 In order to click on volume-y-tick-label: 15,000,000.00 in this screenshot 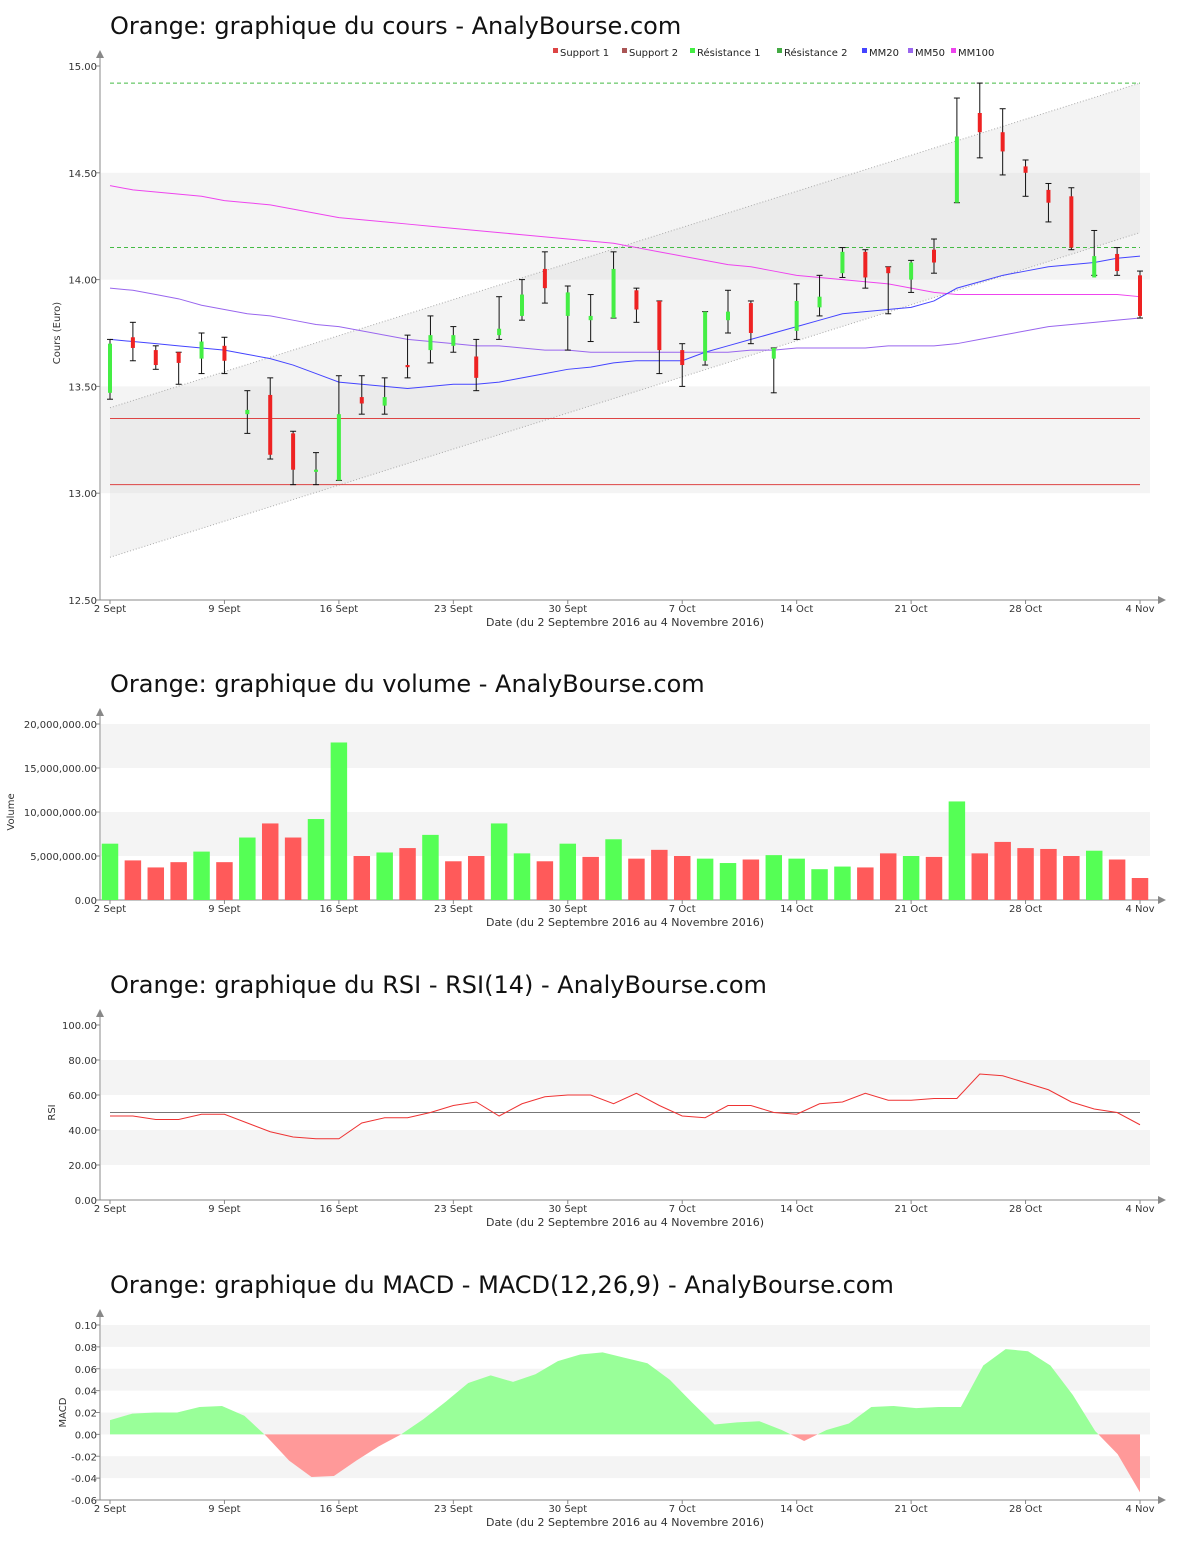, I will do `click(60, 769)`.